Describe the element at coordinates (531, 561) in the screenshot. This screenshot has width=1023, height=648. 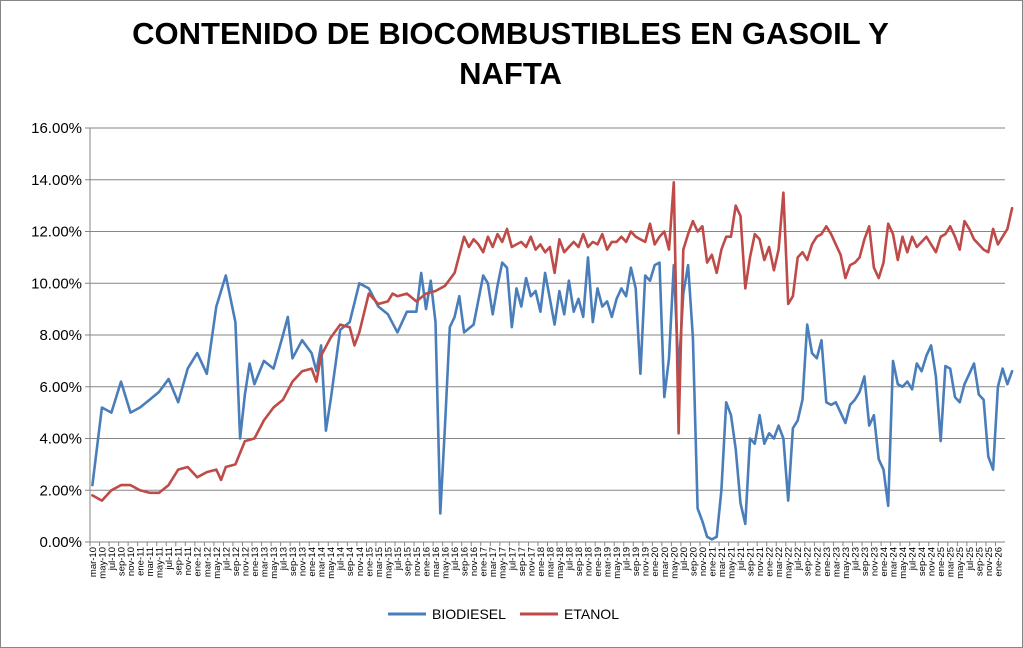
I see `x-tick-label: nov-17` at that location.